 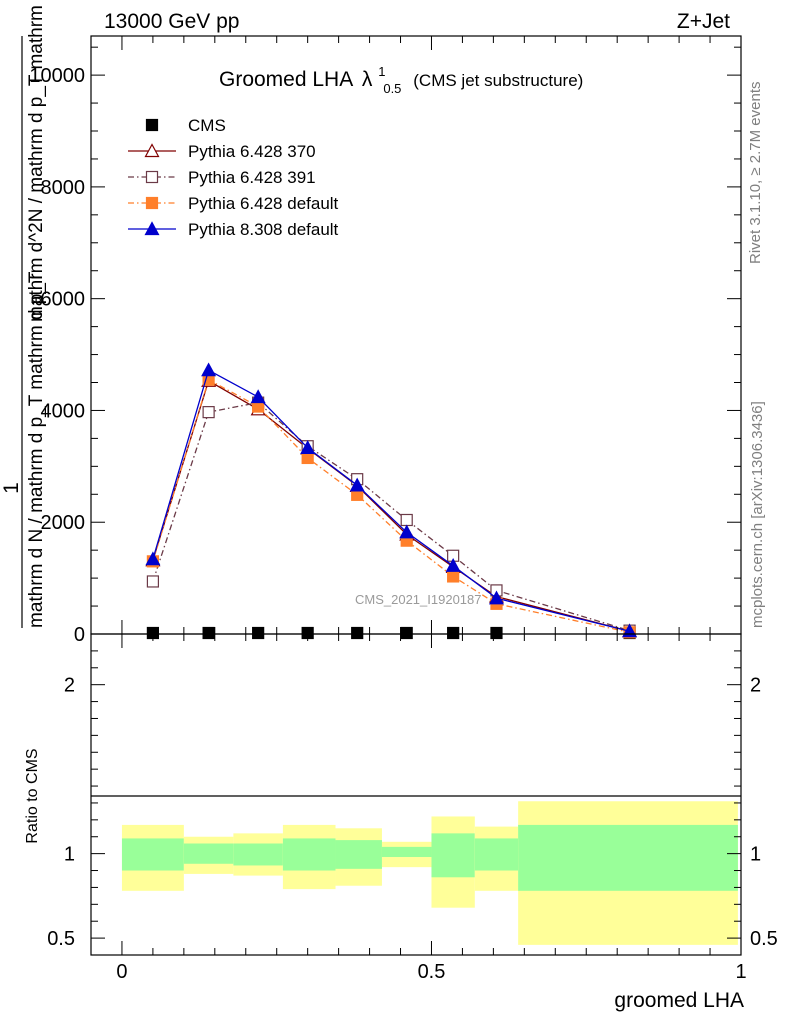 What do you see at coordinates (252, 177) in the screenshot?
I see `legend-label-pythia-6-428-391: Pythia 6.428 391` at bounding box center [252, 177].